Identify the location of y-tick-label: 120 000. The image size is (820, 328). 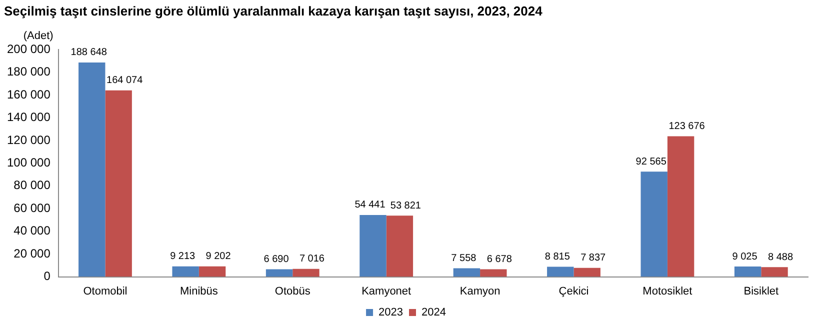
(28, 139).